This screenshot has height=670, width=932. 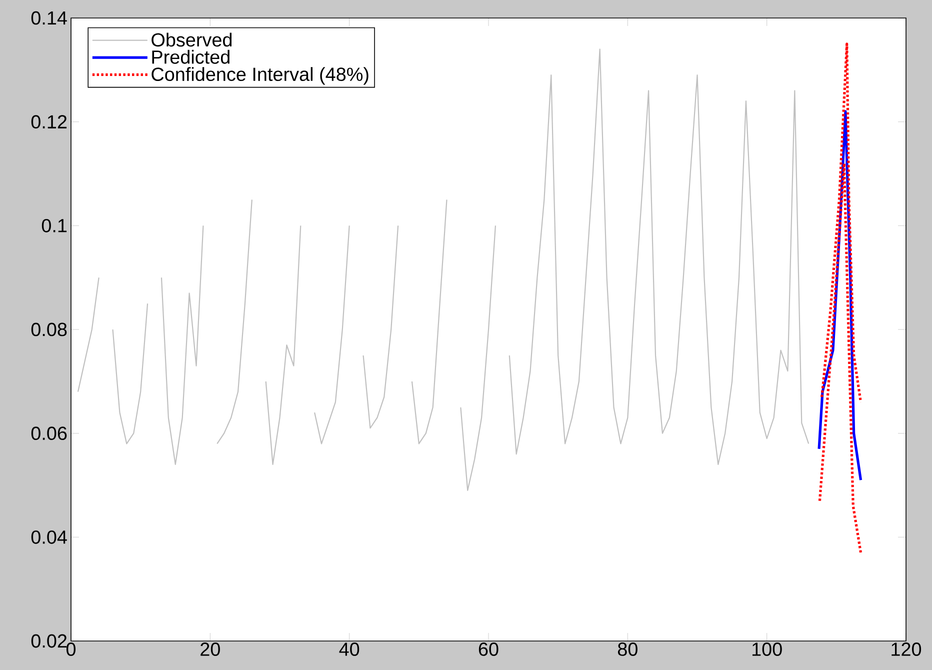 I want to click on y-tick-label: 0.04, so click(x=49, y=537).